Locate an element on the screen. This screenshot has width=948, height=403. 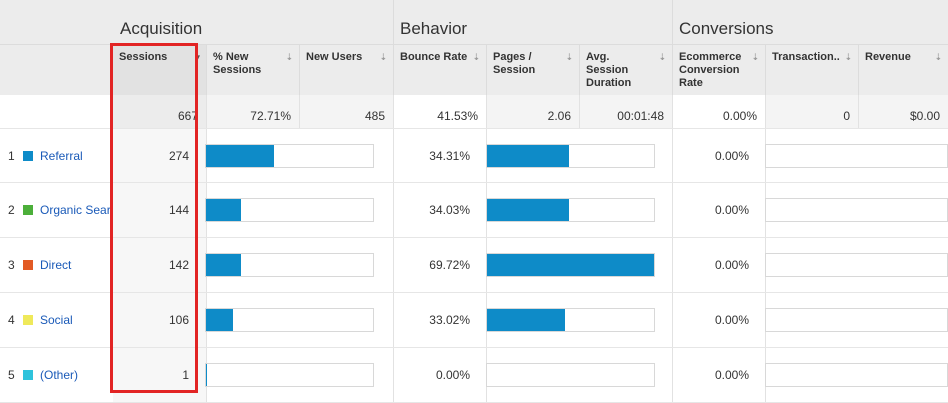
channel-link: Referral is located at coordinates (61, 155).